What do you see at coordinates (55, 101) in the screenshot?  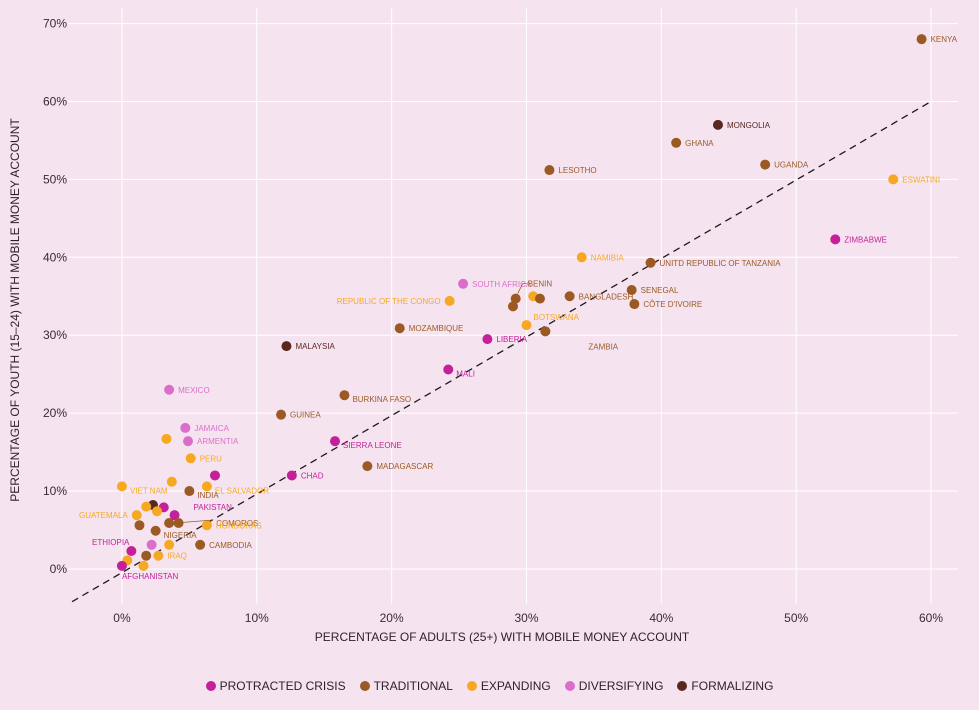 I see `y-tick-label: 60%` at bounding box center [55, 101].